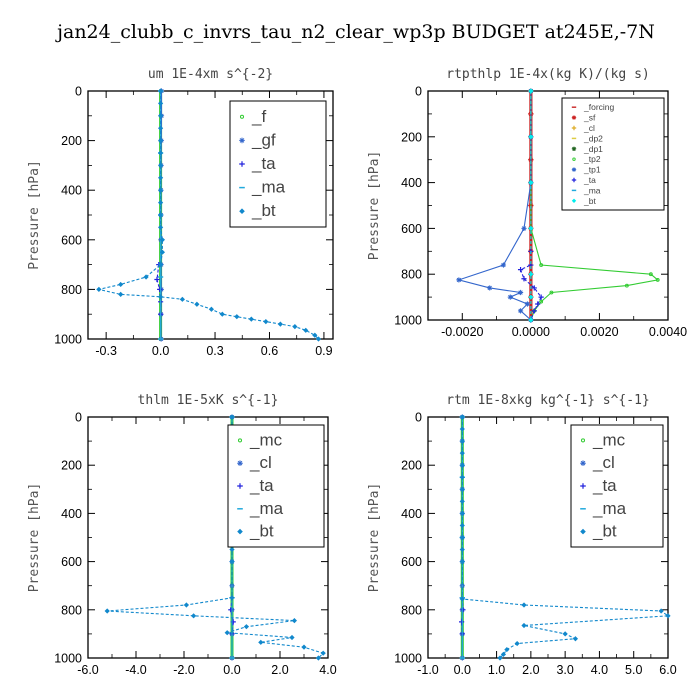  What do you see at coordinates (583, 180) in the screenshot?
I see `legend-entry: _ta` at bounding box center [583, 180].